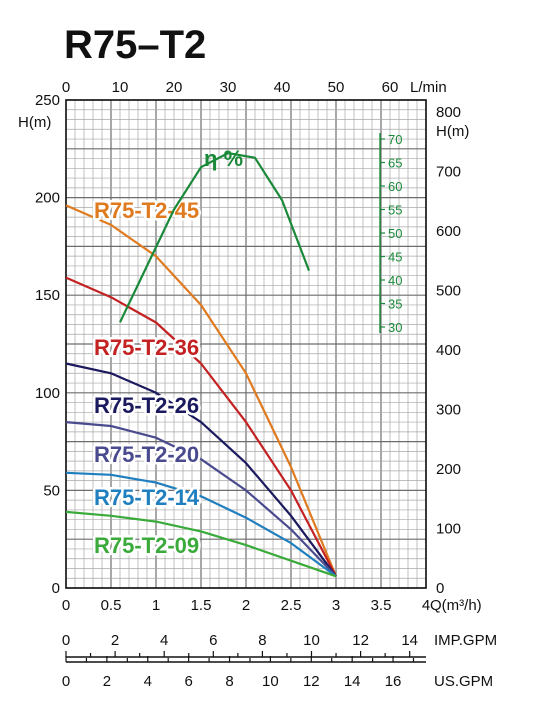 The image size is (550, 715). I want to click on gpm-scales: 0 2 4 6 8 10 12 14 IMP.GPM 0 2 4 6 8 10 12 14 16 US.GPM, so click(279, 661).